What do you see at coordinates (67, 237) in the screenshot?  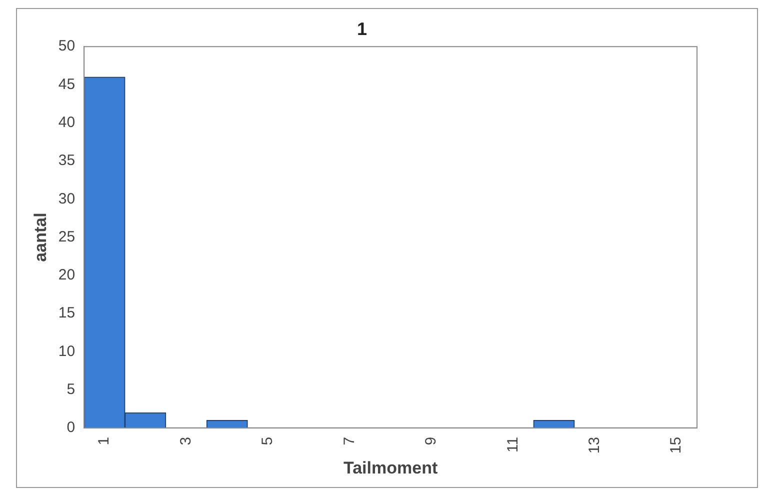 I see `y-tick-label: 25` at bounding box center [67, 237].